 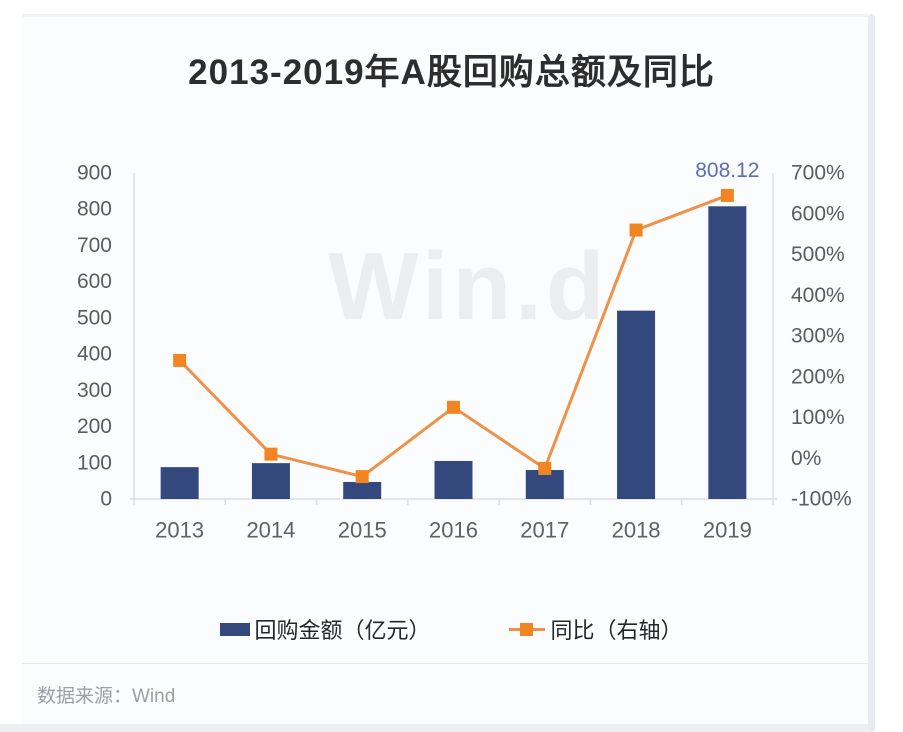 What do you see at coordinates (451, 629) in the screenshot?
I see `legend: 回购金额（亿元） 同比（右轴）` at bounding box center [451, 629].